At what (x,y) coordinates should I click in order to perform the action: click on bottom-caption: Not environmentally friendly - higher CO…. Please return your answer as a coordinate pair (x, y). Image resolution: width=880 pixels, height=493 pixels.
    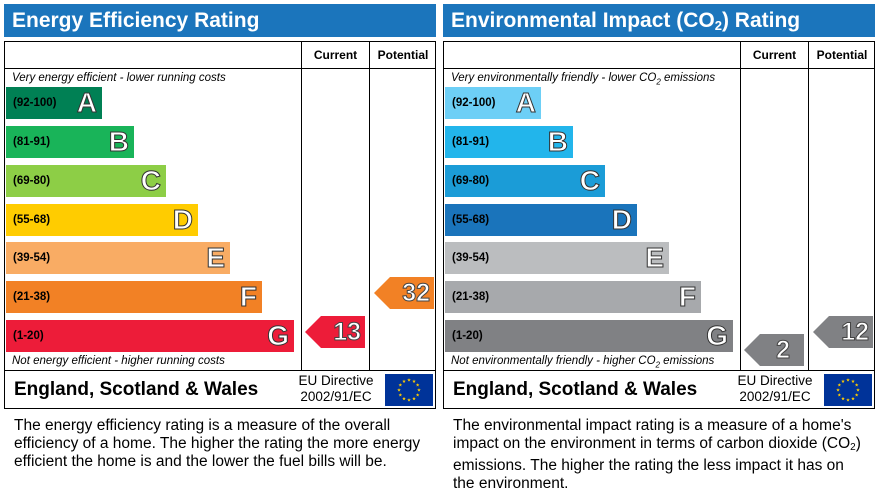
    Looking at the image, I should click on (583, 362).